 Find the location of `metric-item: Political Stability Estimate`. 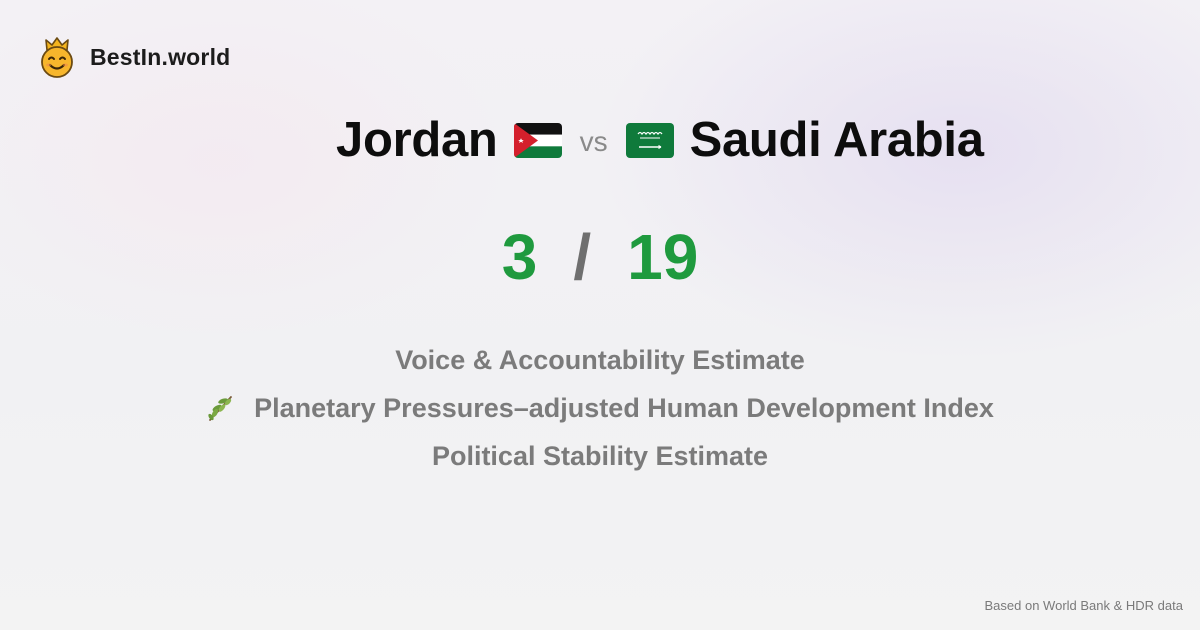

metric-item: Political Stability Estimate is located at coordinates (600, 456).